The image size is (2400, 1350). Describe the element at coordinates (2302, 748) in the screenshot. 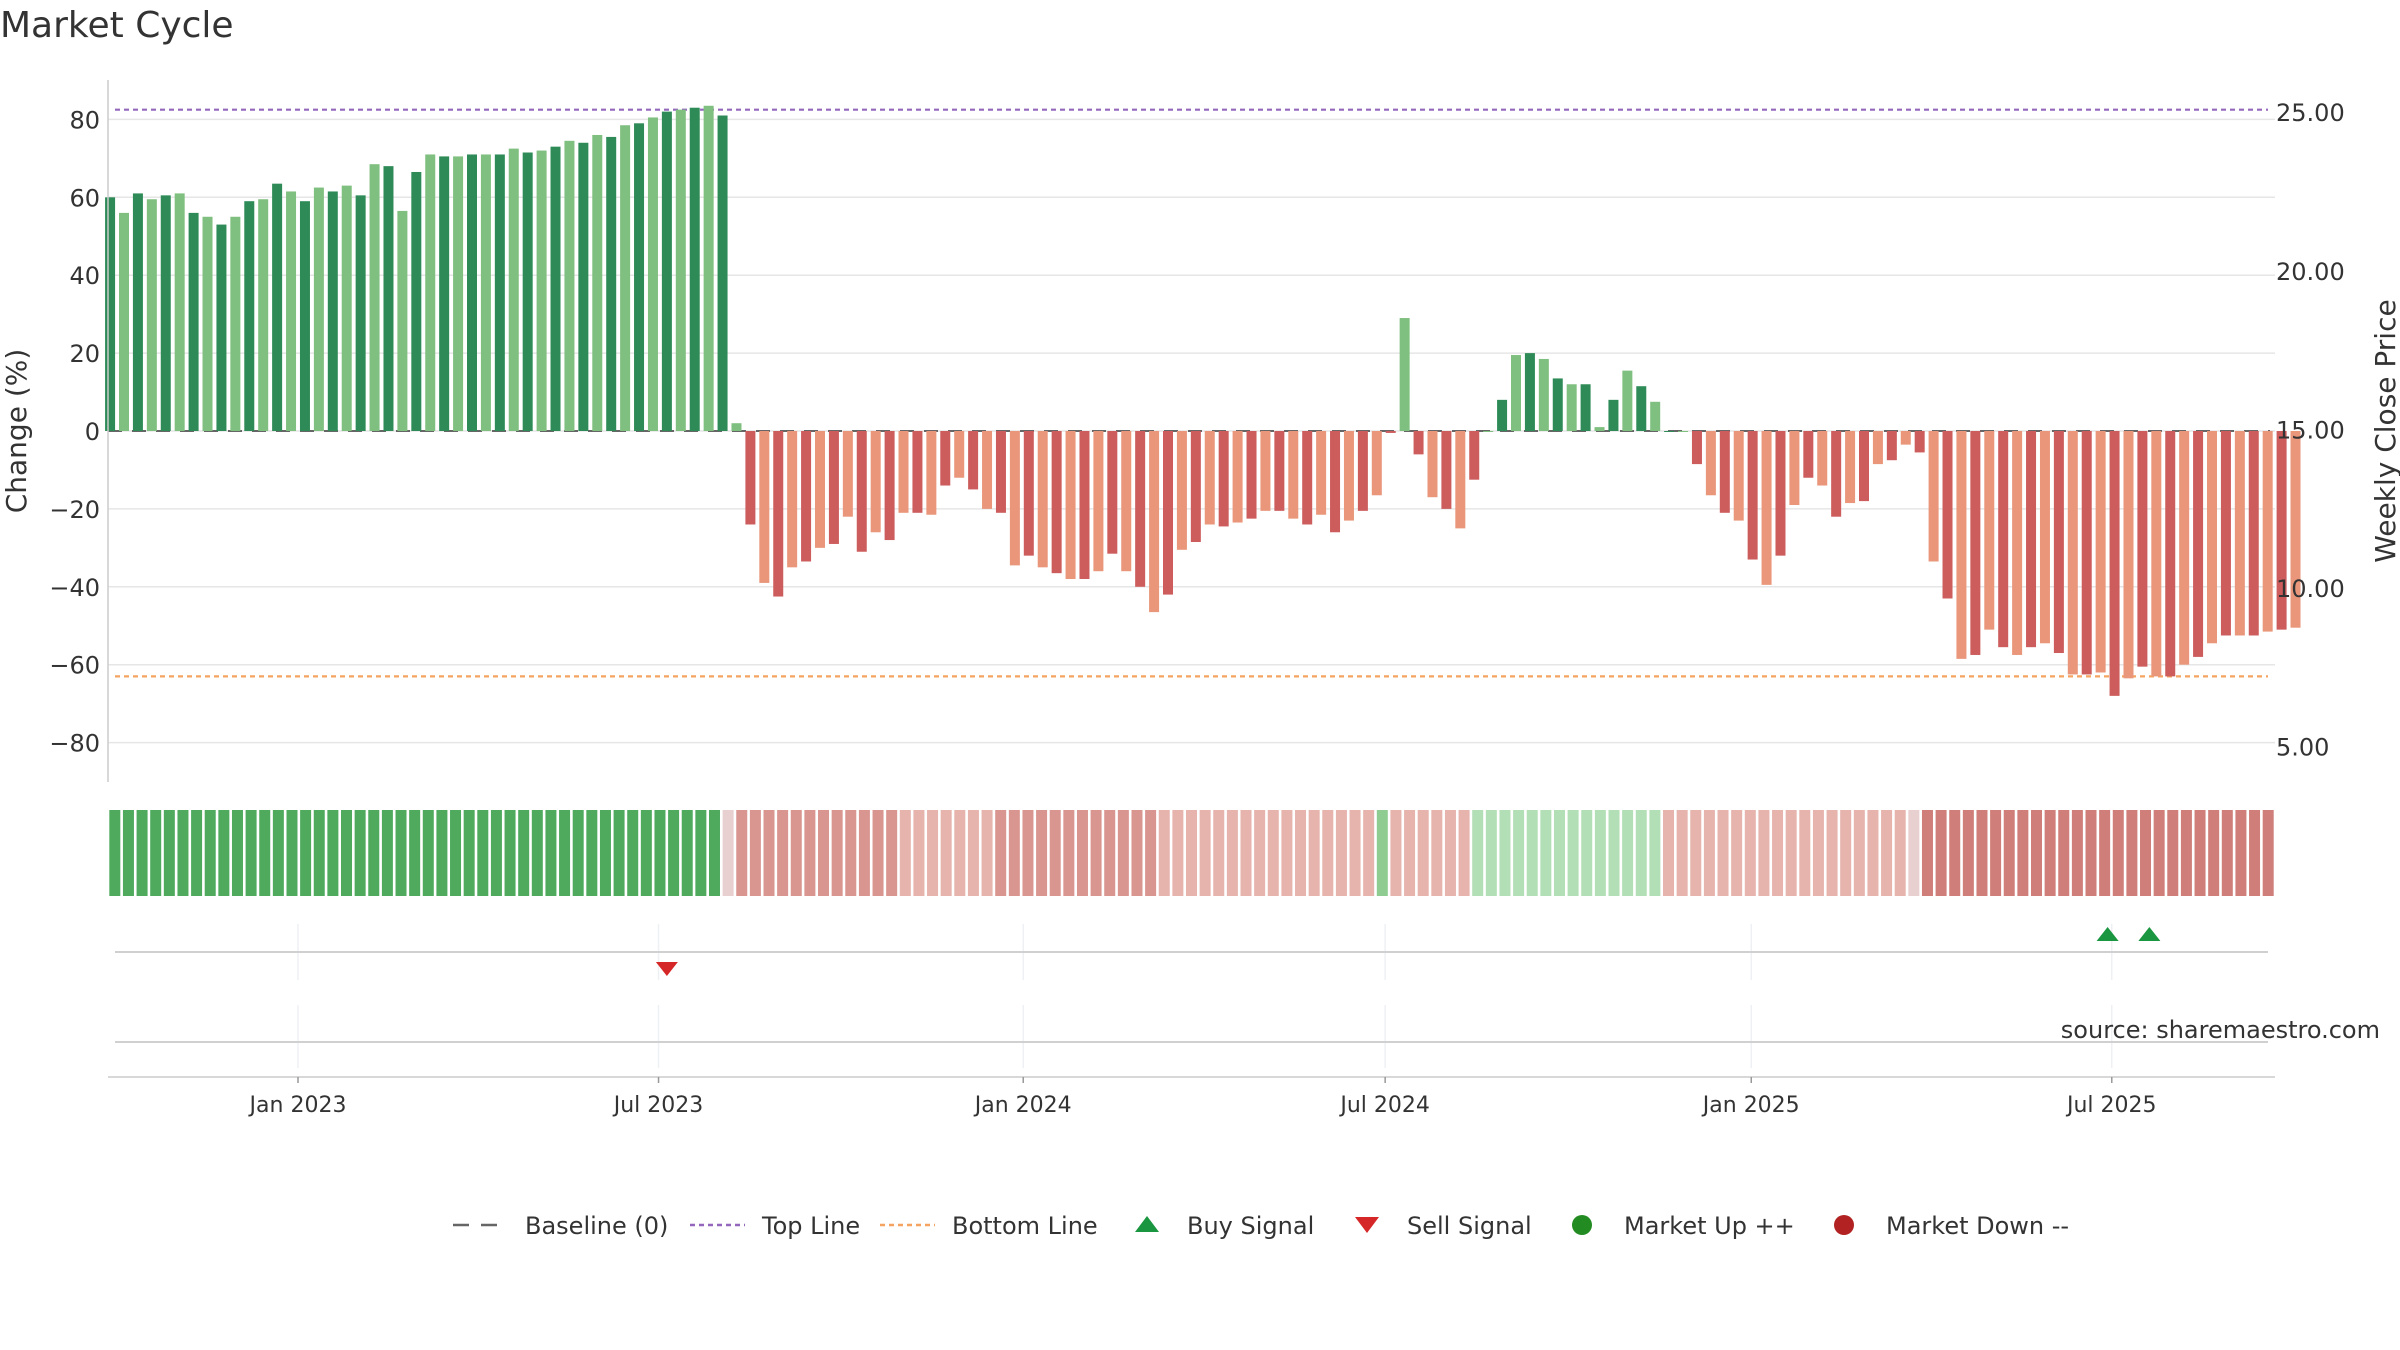

I see `y2-tick-label: 5.00` at that location.